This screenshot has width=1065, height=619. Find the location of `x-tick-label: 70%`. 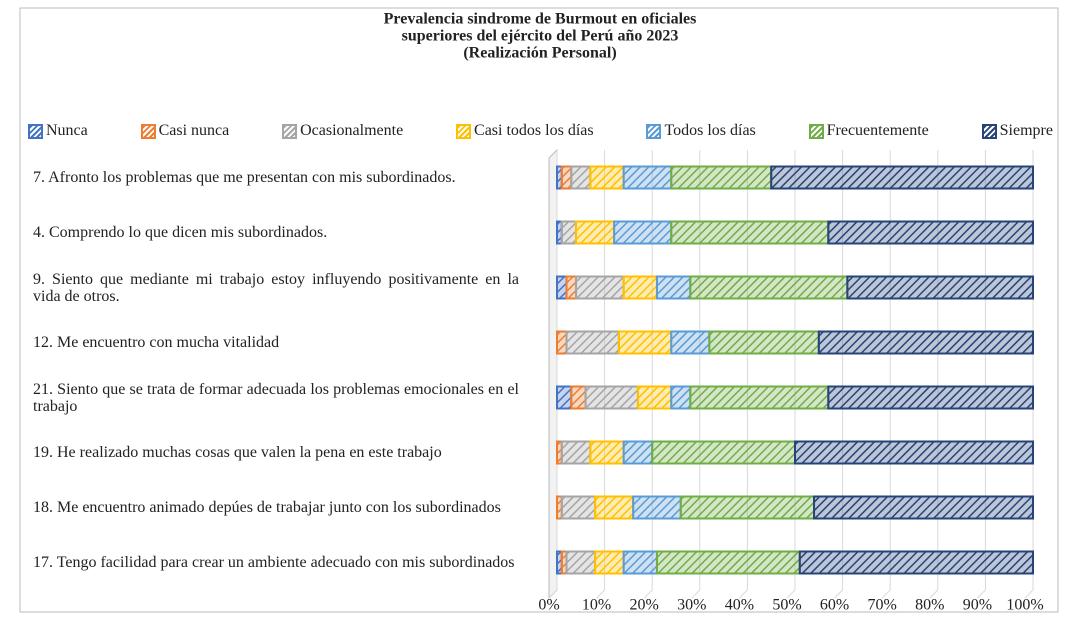

x-tick-label: 70% is located at coordinates (882, 605).